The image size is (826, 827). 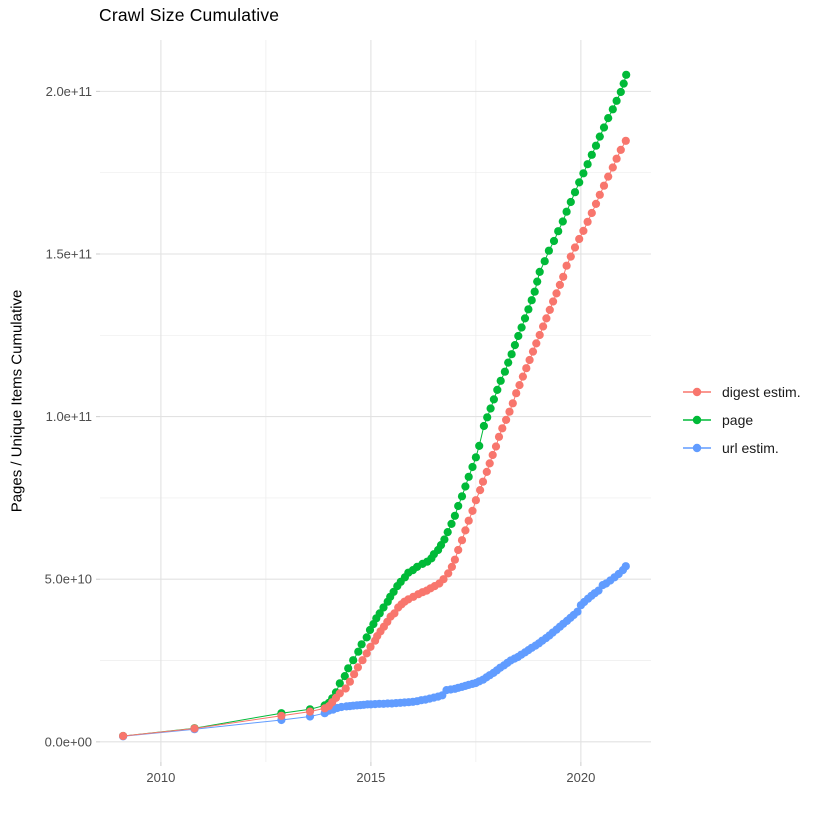 I want to click on x-tick-label: 2015, so click(x=370, y=777).